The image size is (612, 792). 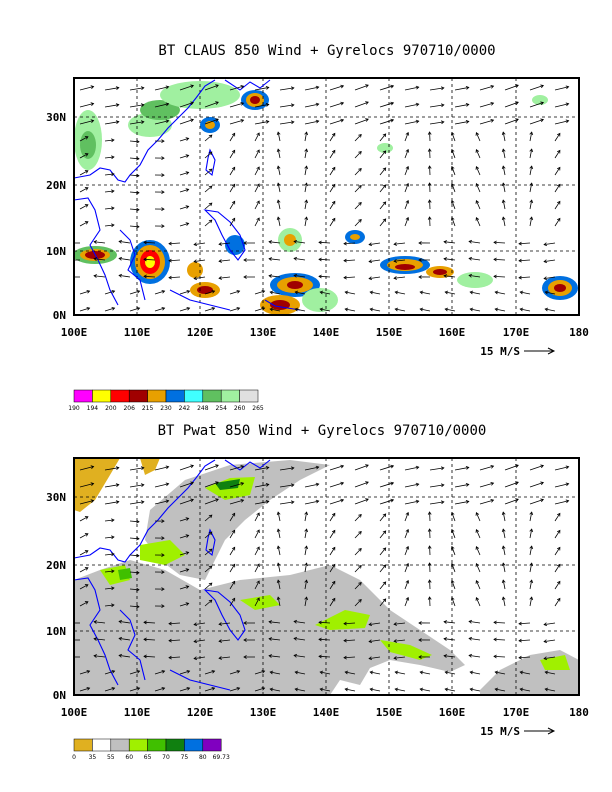 What do you see at coordinates (166, 757) in the screenshot?
I see `colorbar-label: 70` at bounding box center [166, 757].